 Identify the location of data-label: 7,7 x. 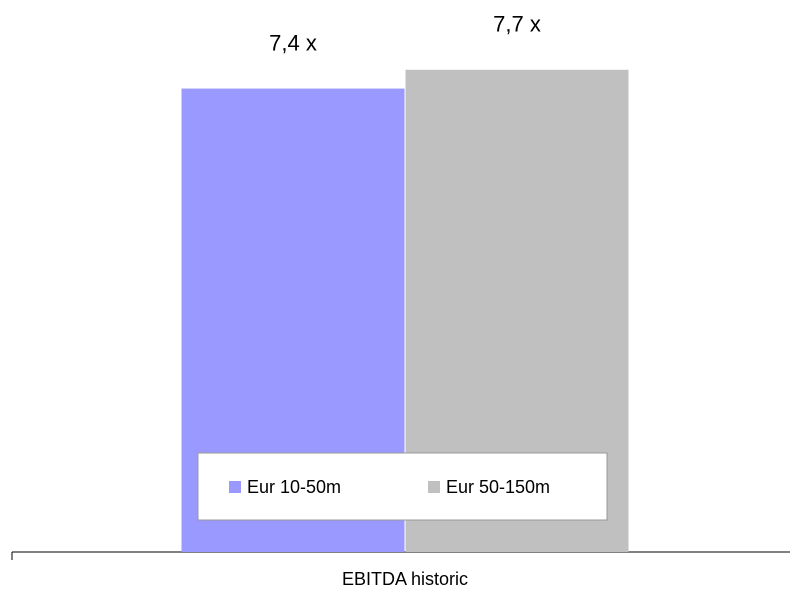
(517, 24).